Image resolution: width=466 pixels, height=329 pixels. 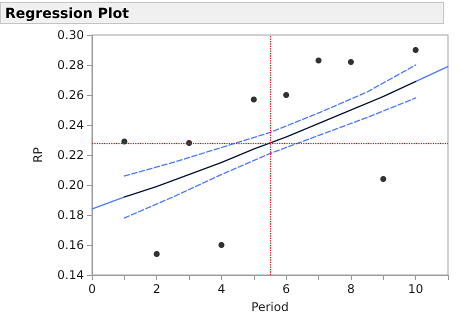 I want to click on x-axis-title: Period, so click(x=270, y=307).